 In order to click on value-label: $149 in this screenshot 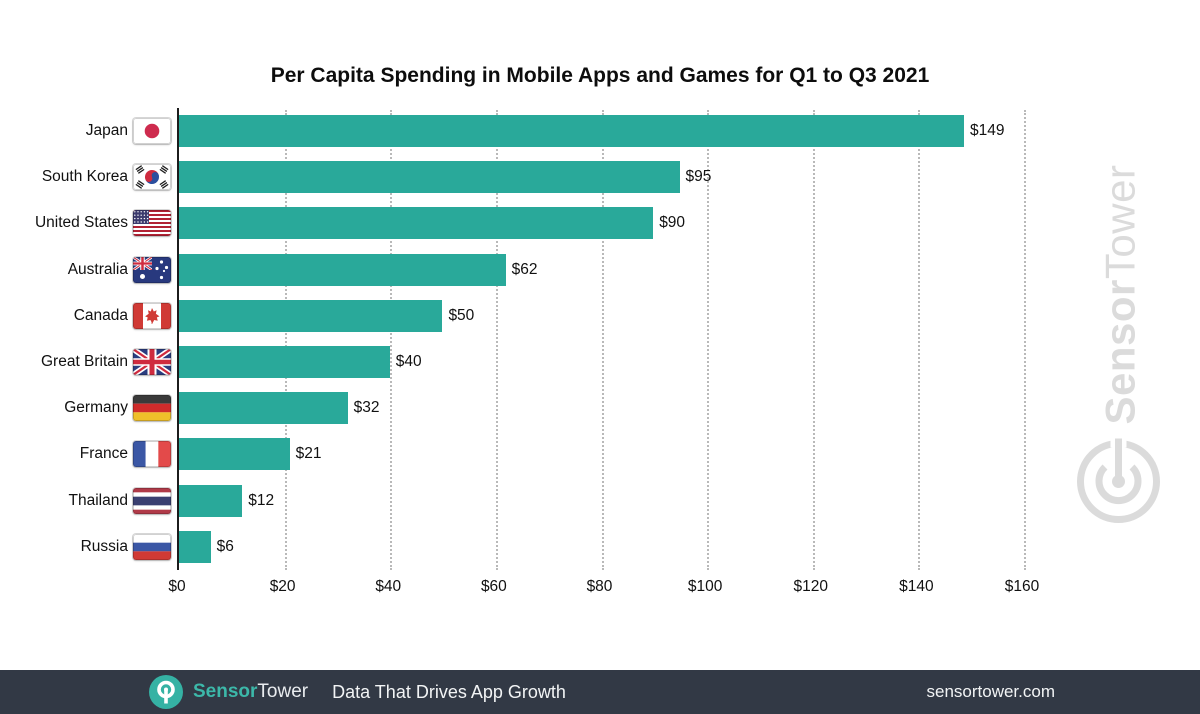, I will do `click(987, 131)`.